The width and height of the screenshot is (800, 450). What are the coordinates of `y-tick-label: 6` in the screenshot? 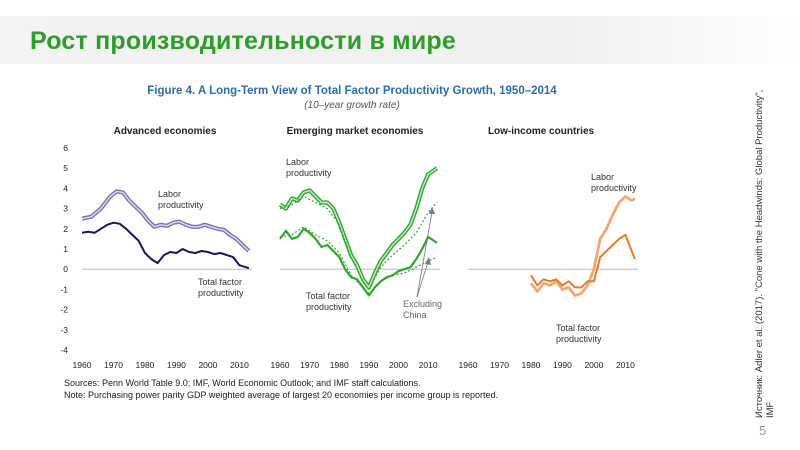 It's located at (65, 148).